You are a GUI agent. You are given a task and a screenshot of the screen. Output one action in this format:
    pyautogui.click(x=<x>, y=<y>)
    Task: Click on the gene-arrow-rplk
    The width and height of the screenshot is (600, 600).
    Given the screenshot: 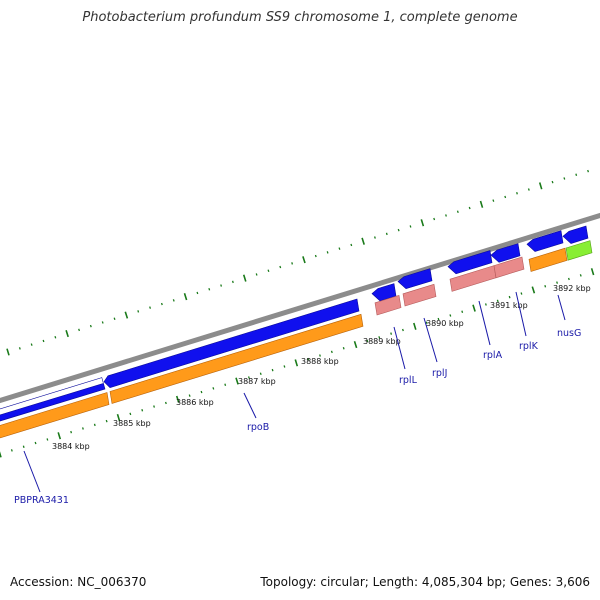 What is the action you would take?
    pyautogui.click(x=505, y=253)
    